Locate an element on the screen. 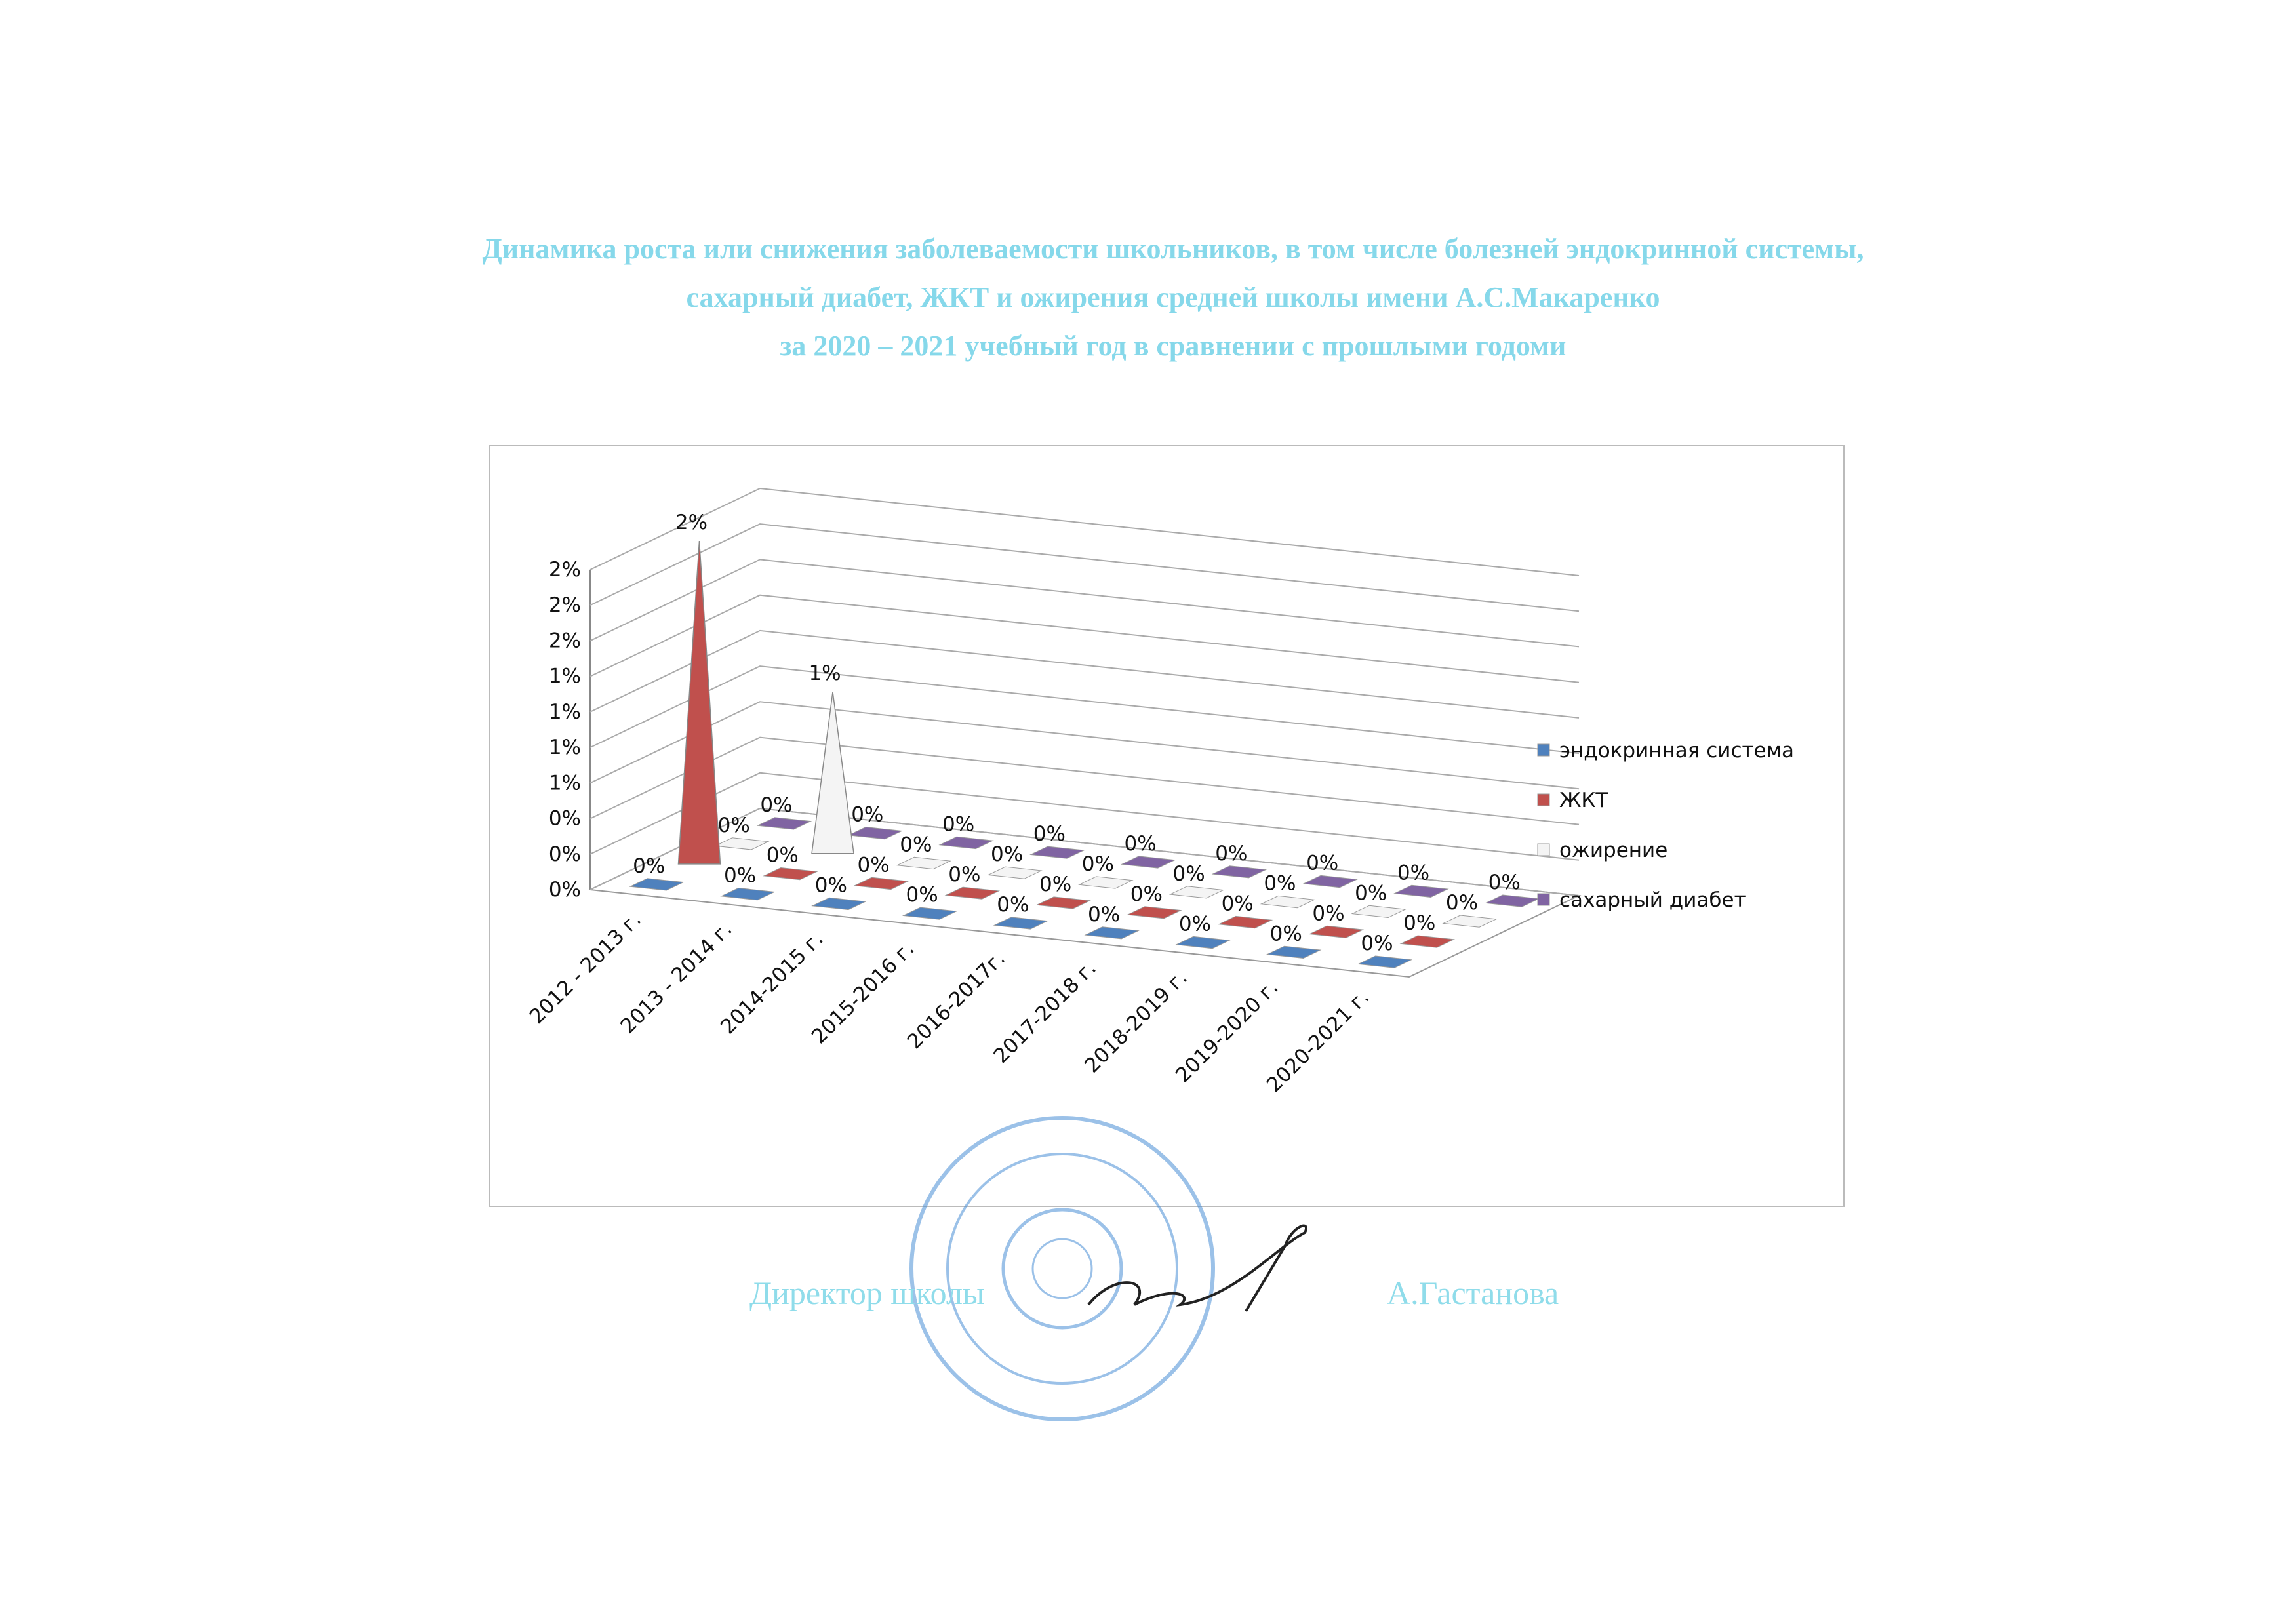 The width and height of the screenshot is (2295, 1624). x-tick-label: 2015-2016 г. is located at coordinates (863, 992).